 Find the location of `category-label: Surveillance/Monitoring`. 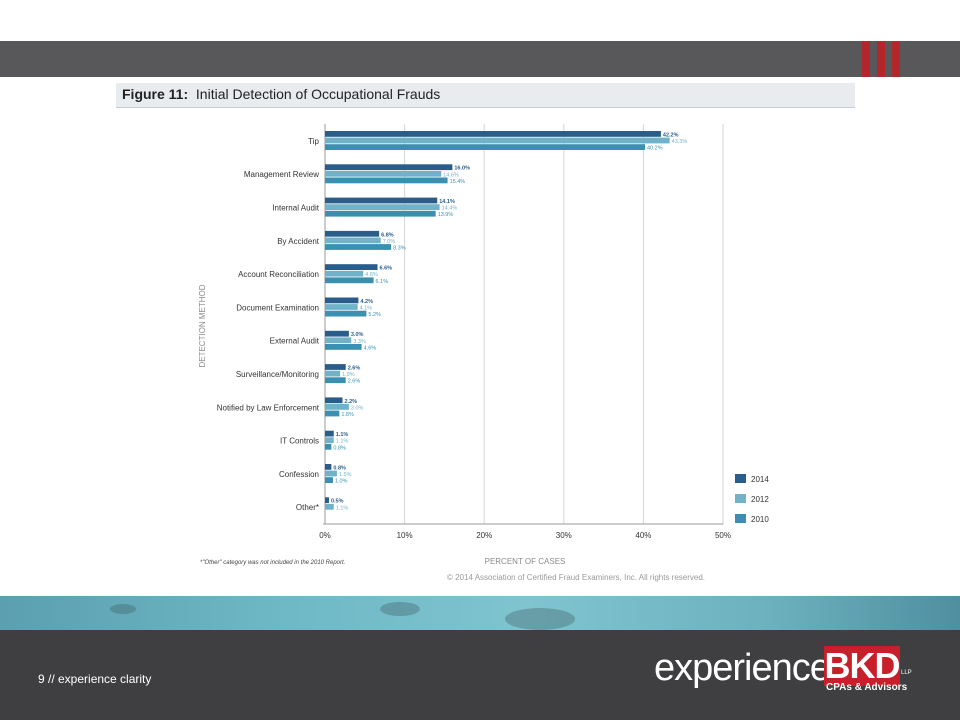

category-label: Surveillance/Monitoring is located at coordinates (277, 374).